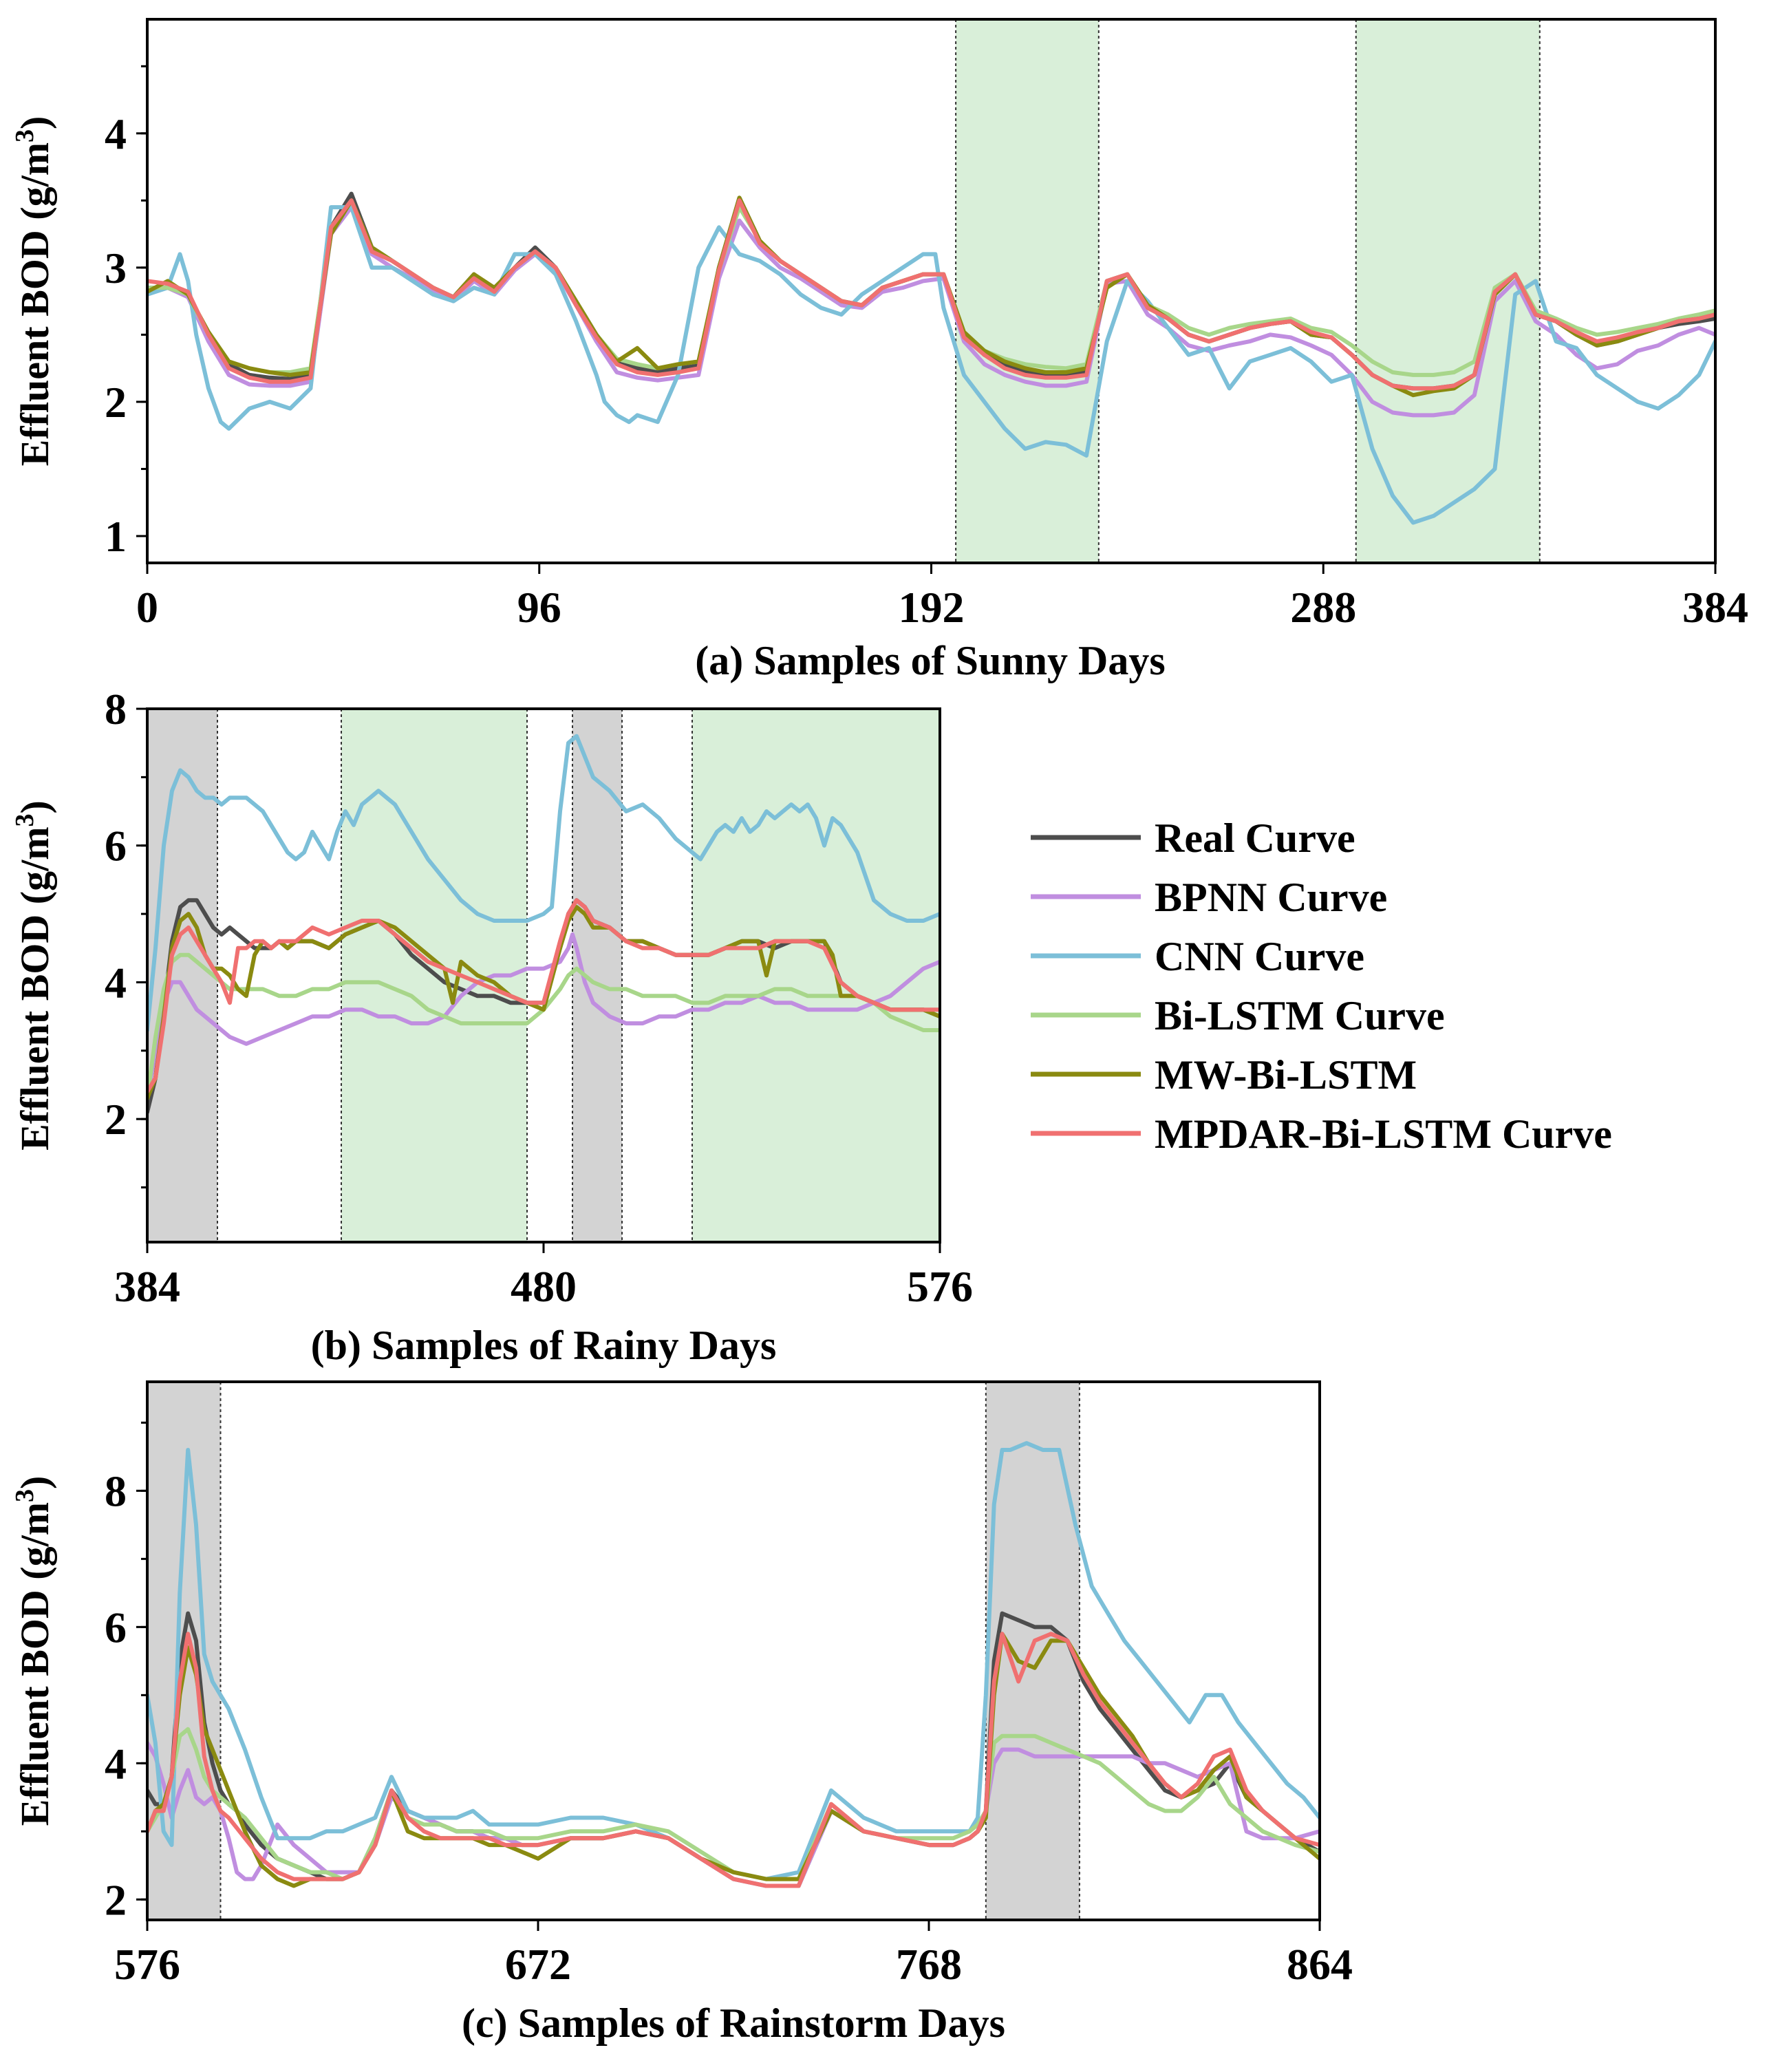 This screenshot has width=1769, height=2072. Describe the element at coordinates (147, 607) in the screenshot. I see `x-tick-label: 0` at that location.